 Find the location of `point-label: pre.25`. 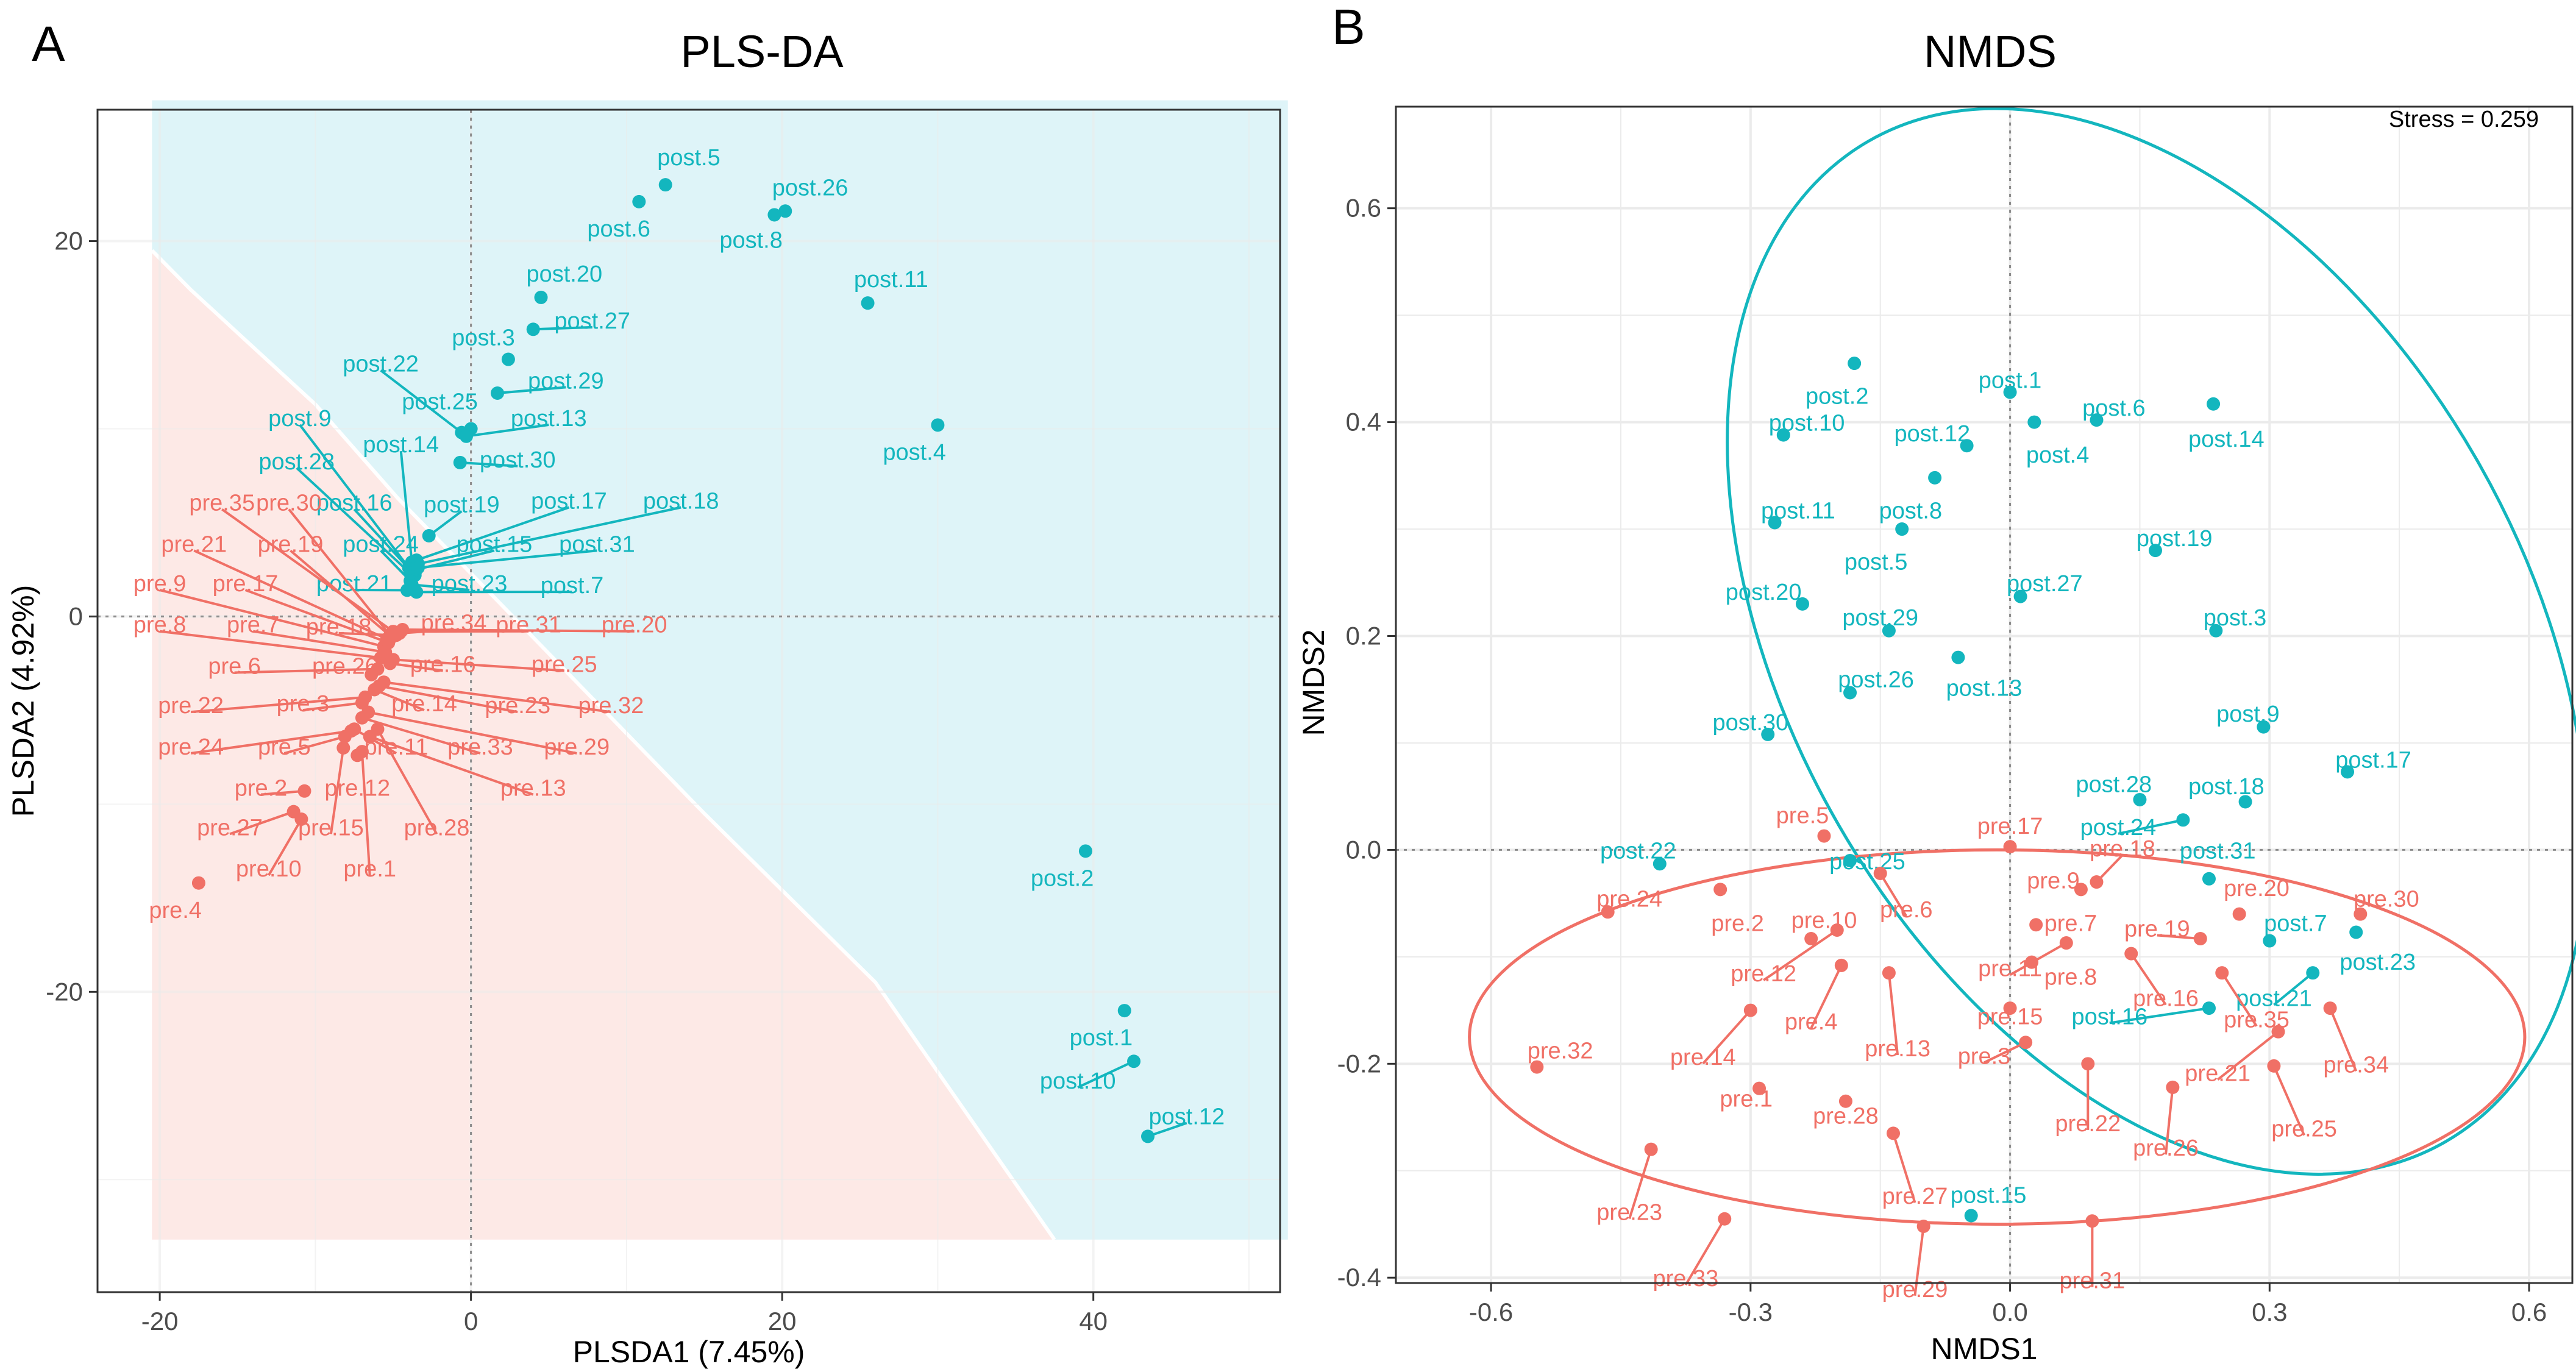

point-label: pre.25 is located at coordinates (2304, 1129).